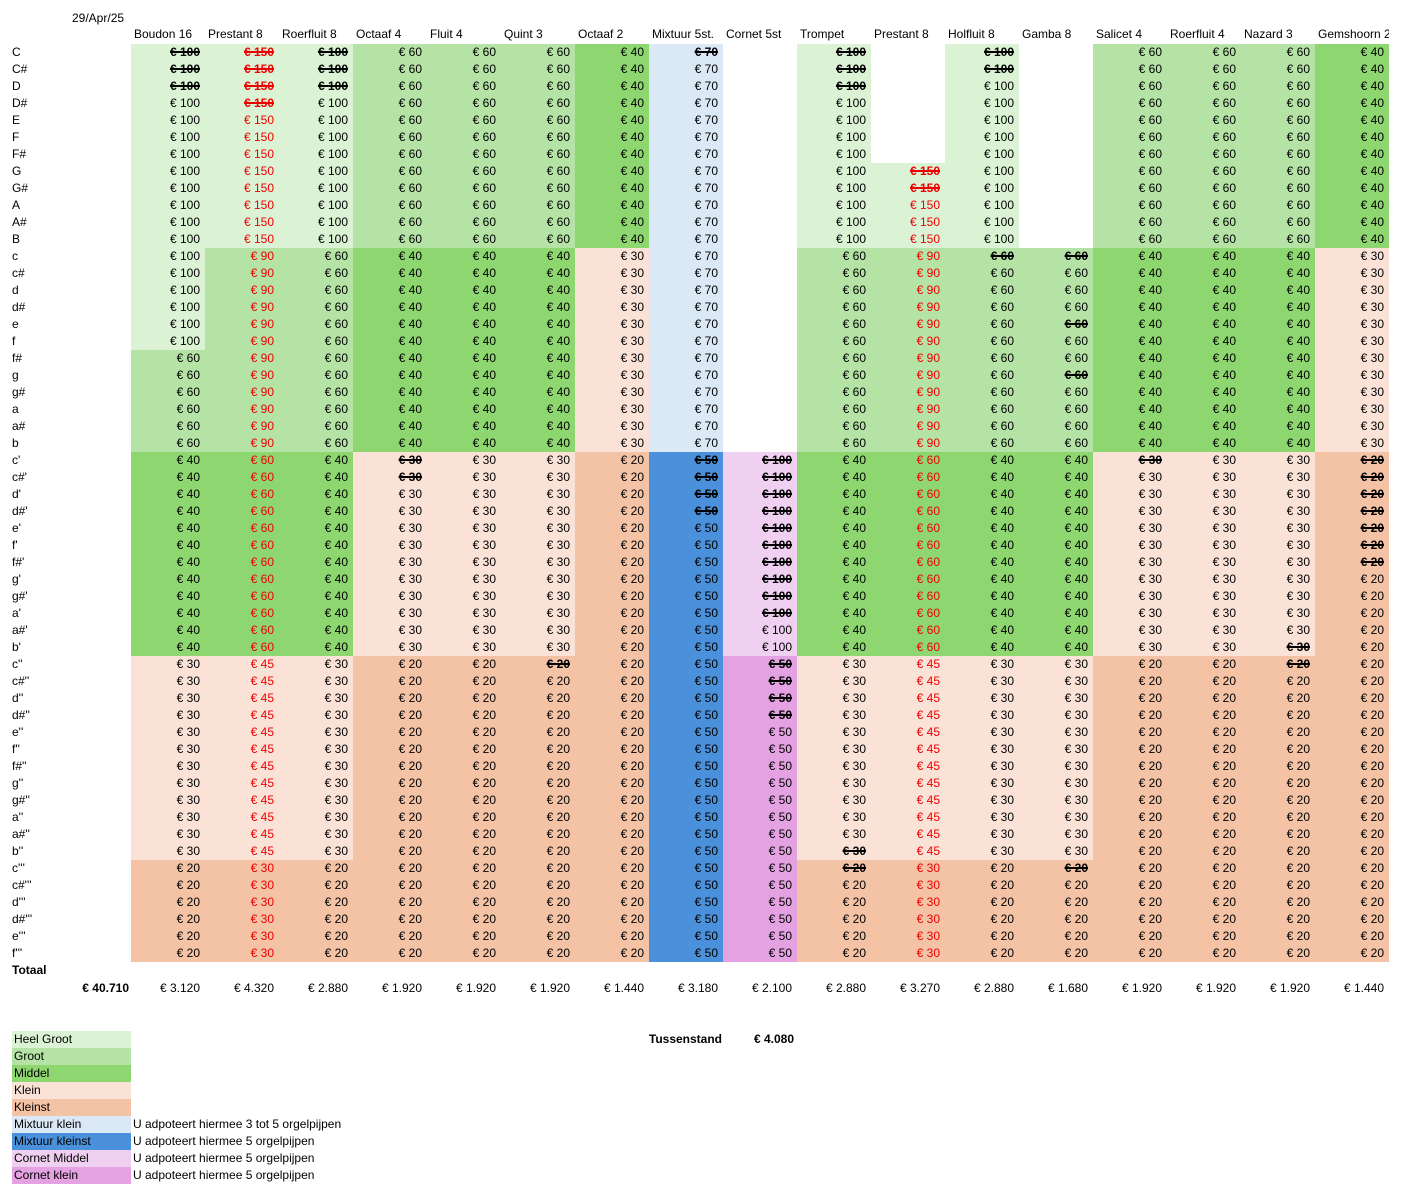 This screenshot has width=1401, height=1200. Describe the element at coordinates (71, 1175) in the screenshot. I see `legend-swatch-label: Cornet klein` at that location.